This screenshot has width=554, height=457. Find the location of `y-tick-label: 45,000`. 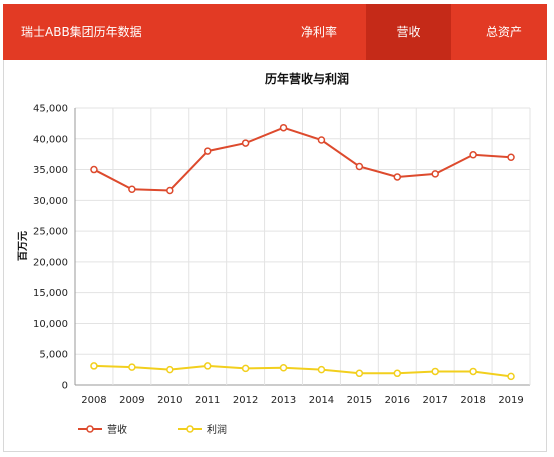

y-tick-label: 45,000 is located at coordinates (50, 109).